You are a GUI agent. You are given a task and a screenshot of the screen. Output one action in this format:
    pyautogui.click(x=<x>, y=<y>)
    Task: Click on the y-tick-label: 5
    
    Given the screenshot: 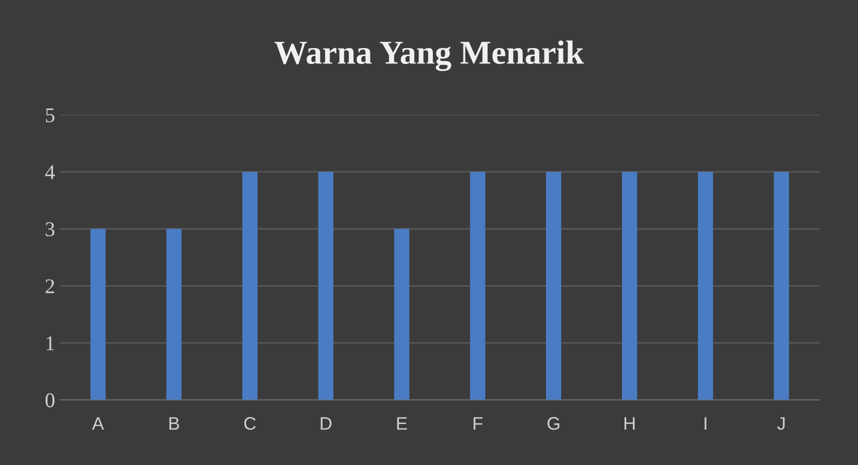 What is the action you would take?
    pyautogui.click(x=50, y=115)
    